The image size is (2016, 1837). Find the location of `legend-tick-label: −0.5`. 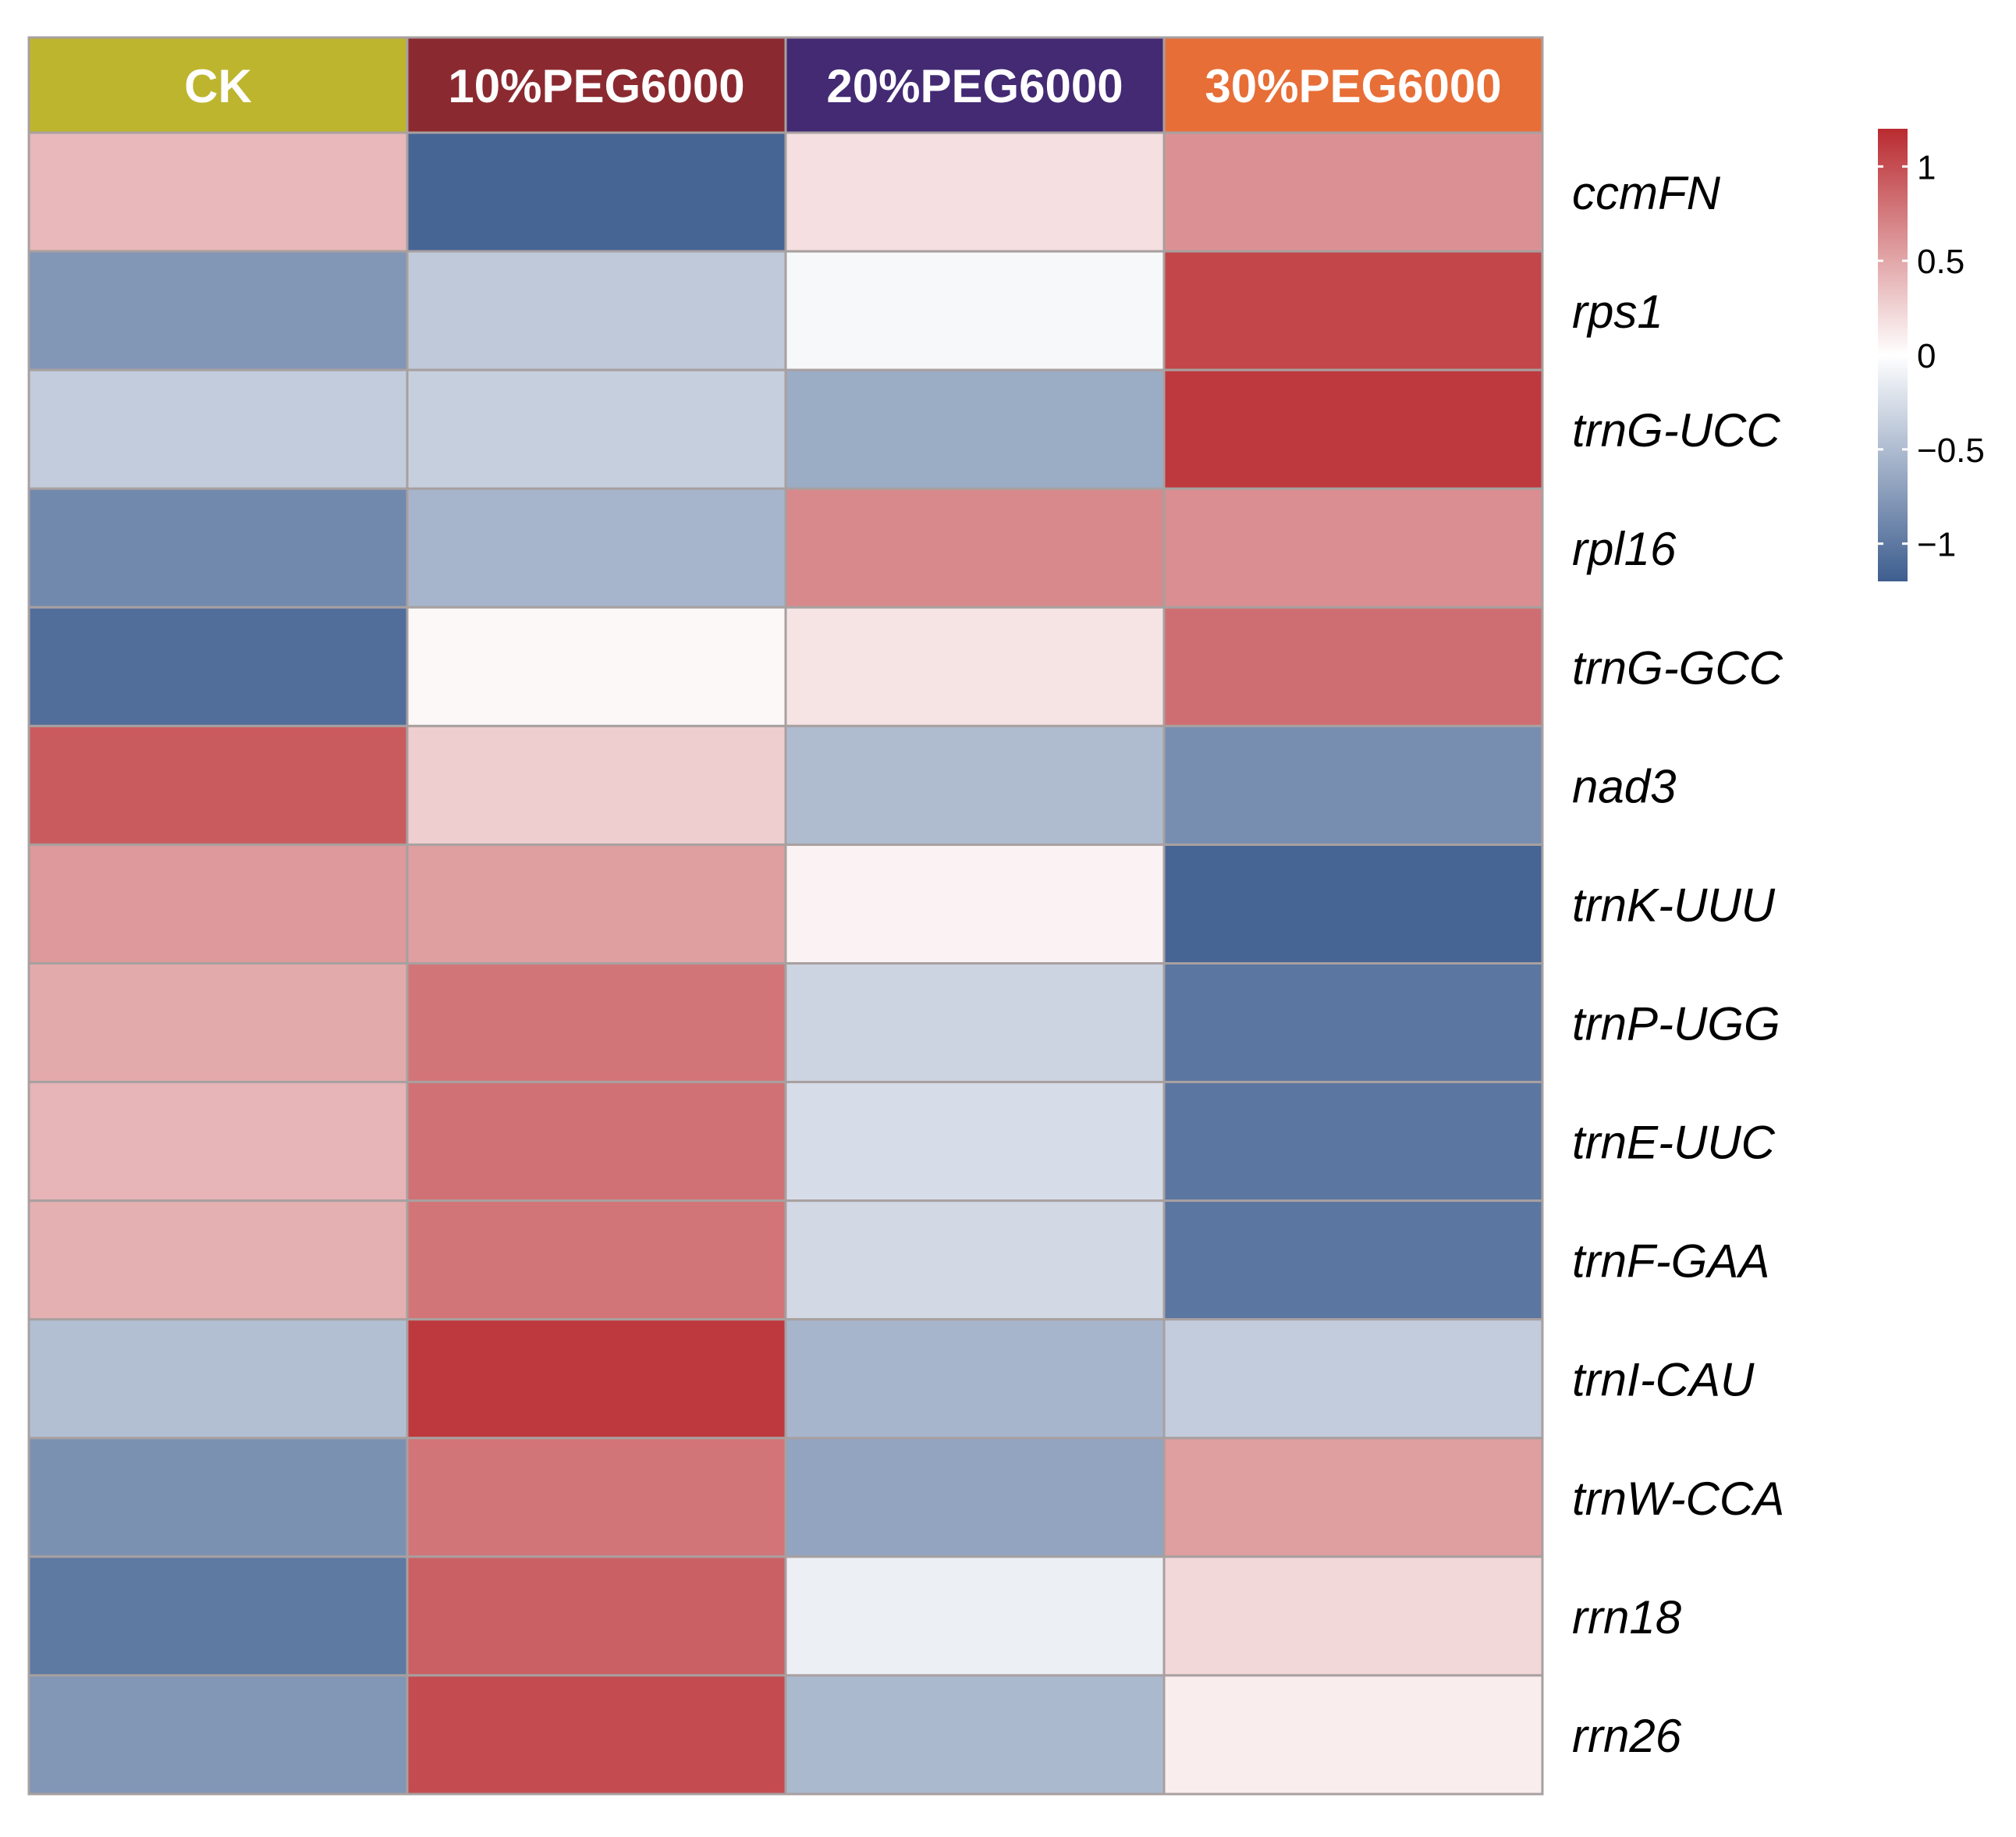

legend-tick-label: −0.5 is located at coordinates (1951, 451).